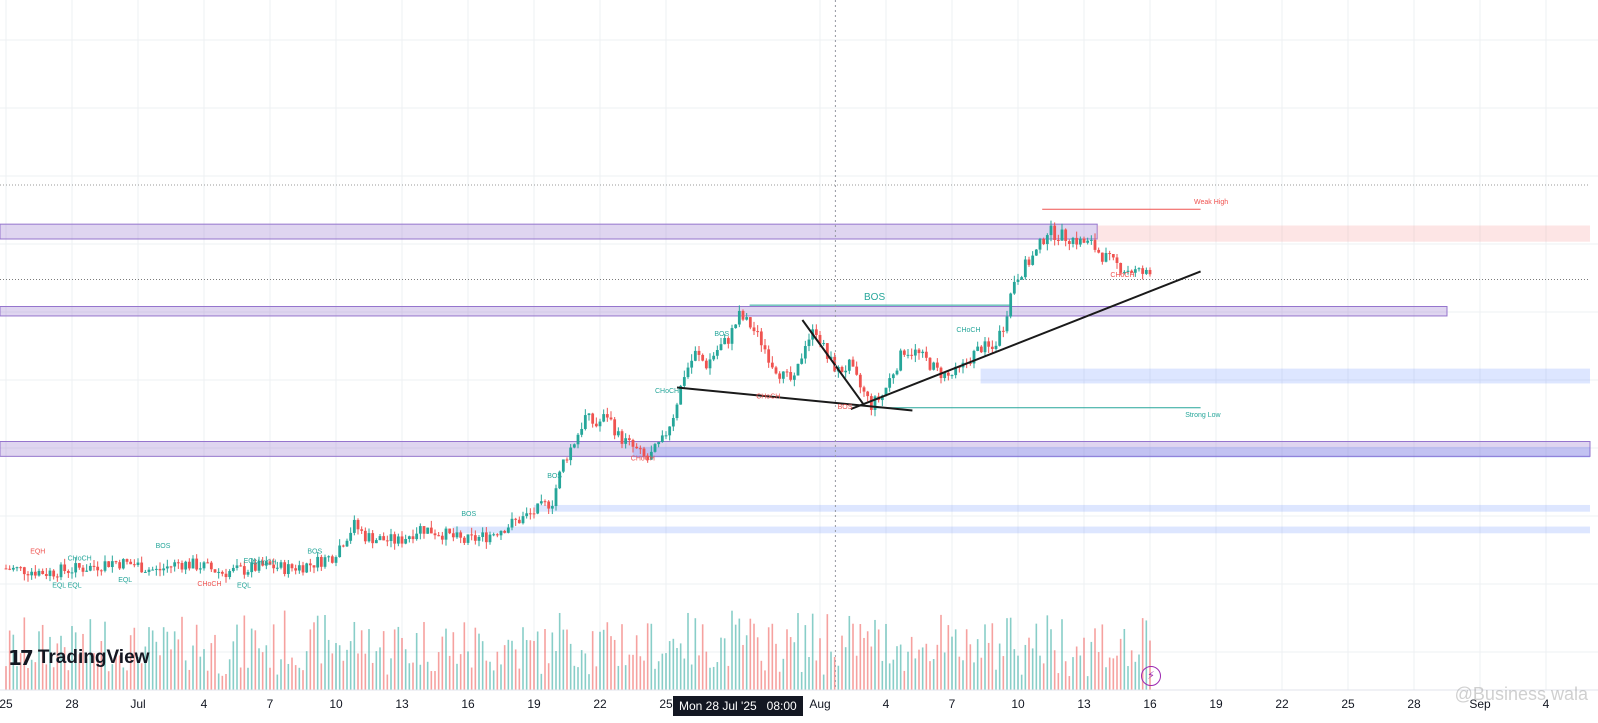  What do you see at coordinates (137, 704) in the screenshot?
I see `time-axis-tick-label: Jul` at bounding box center [137, 704].